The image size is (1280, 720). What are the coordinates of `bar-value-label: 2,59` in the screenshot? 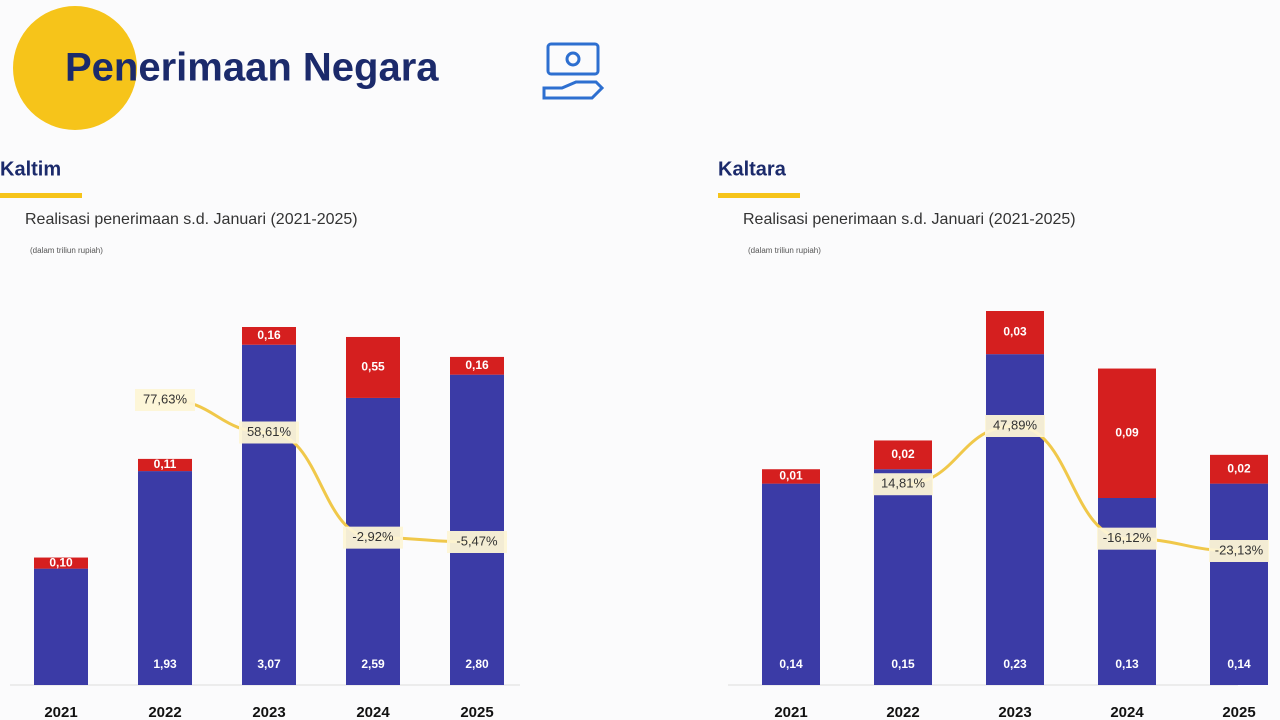 It's located at (373, 664).